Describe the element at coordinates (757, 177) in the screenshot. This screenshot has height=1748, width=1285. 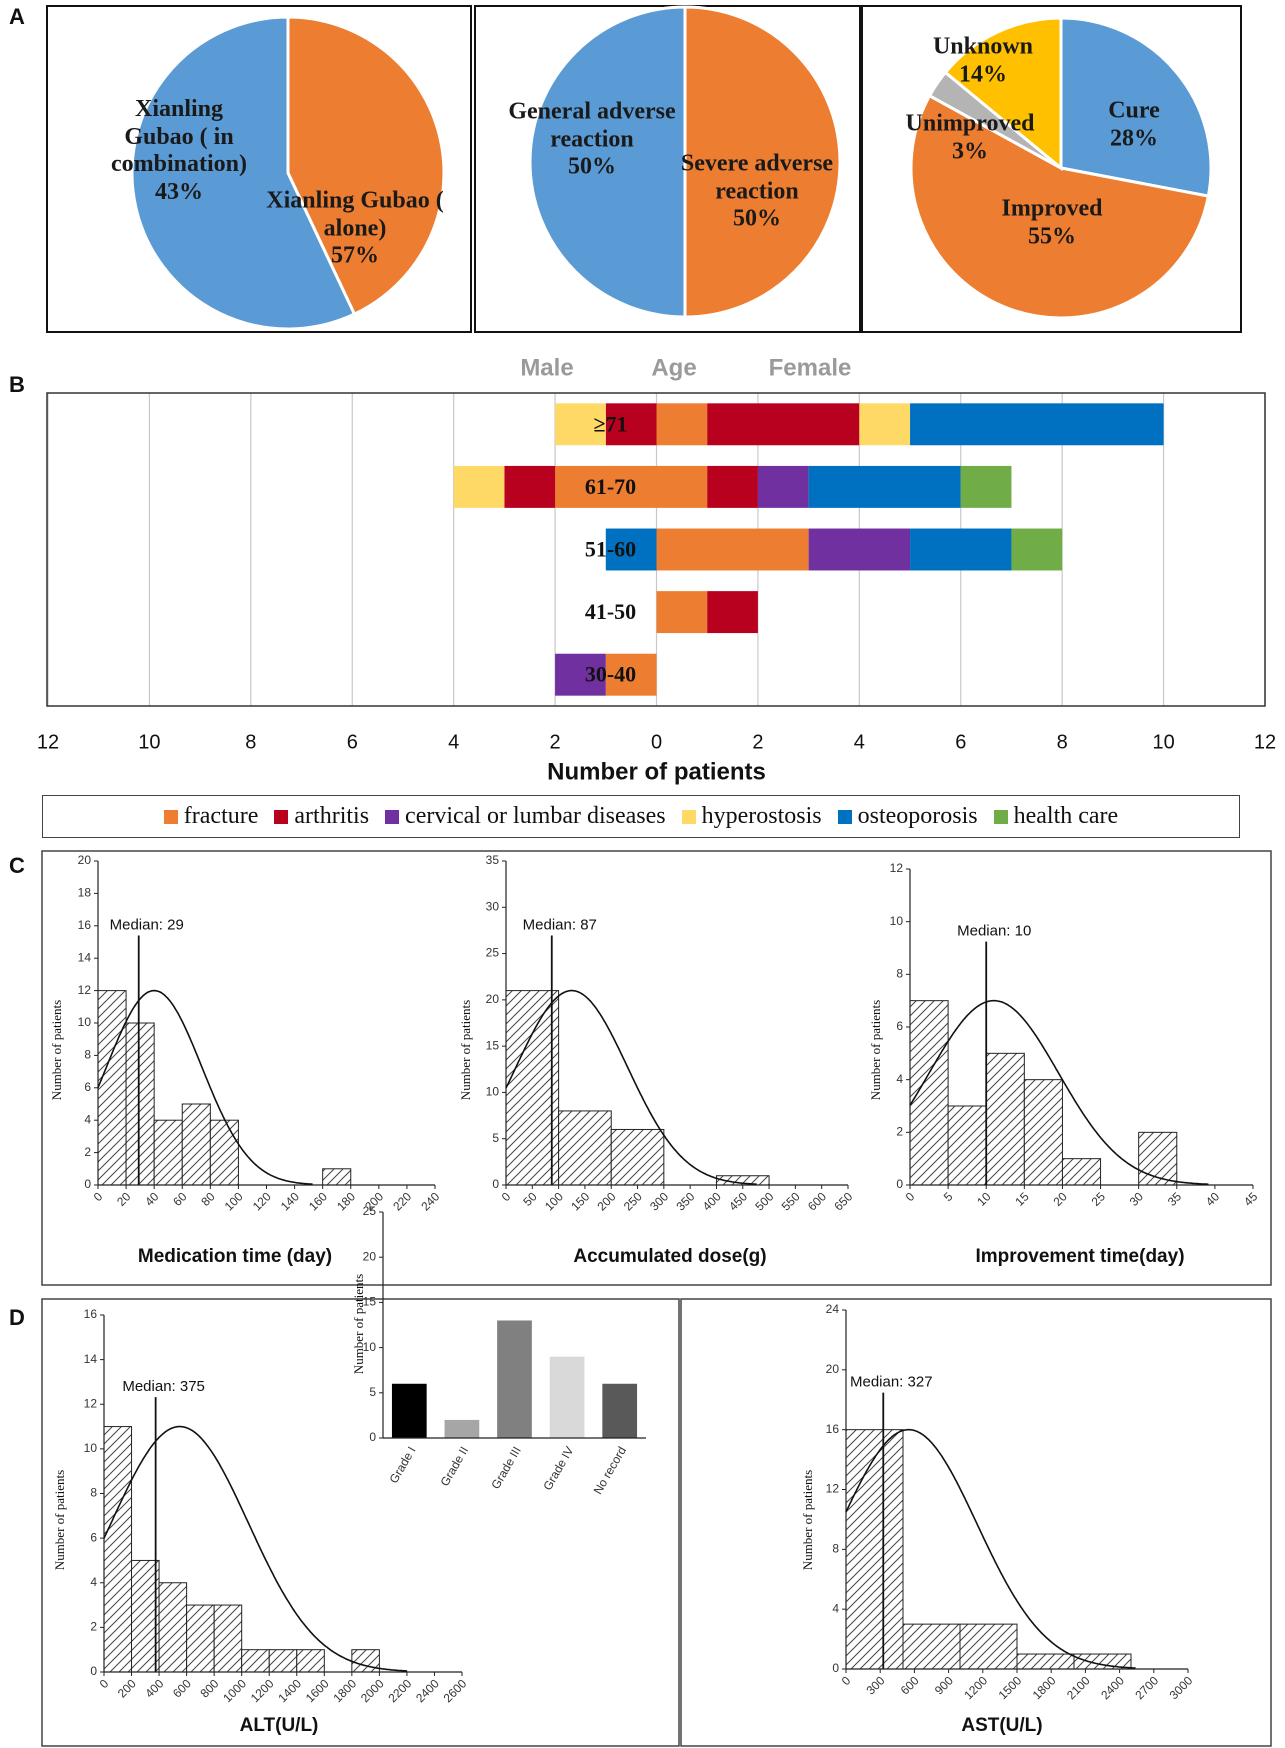
I see `slice-name: Severe adverse reaction` at that location.